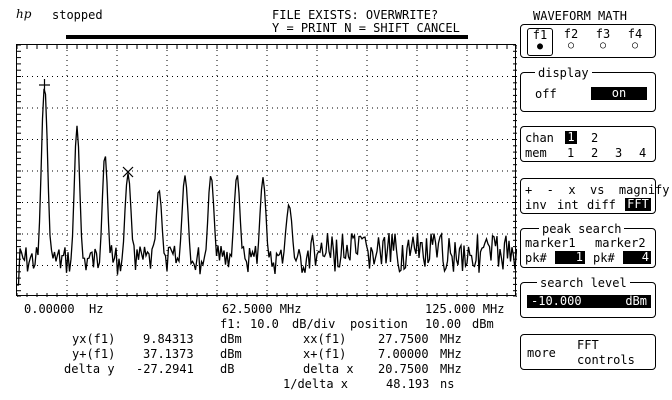 The image size is (672, 400). What do you see at coordinates (168, 354) in the screenshot?
I see `readout-value: 37.1373` at bounding box center [168, 354].